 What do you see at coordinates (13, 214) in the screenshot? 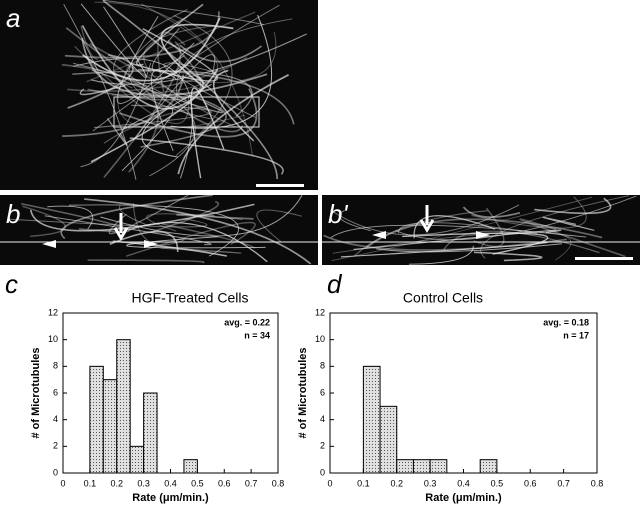
I see `panel-label: b` at bounding box center [13, 214].